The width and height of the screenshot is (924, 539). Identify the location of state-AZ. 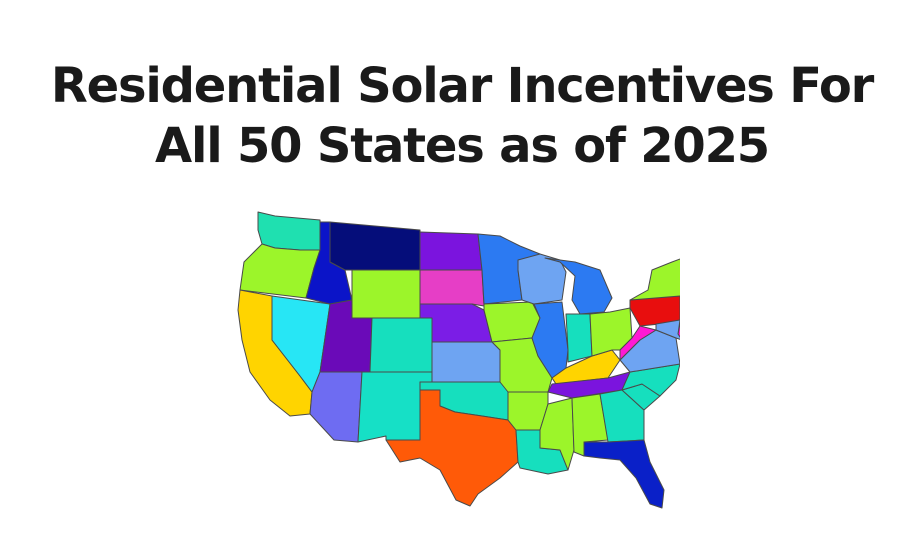
(336, 407).